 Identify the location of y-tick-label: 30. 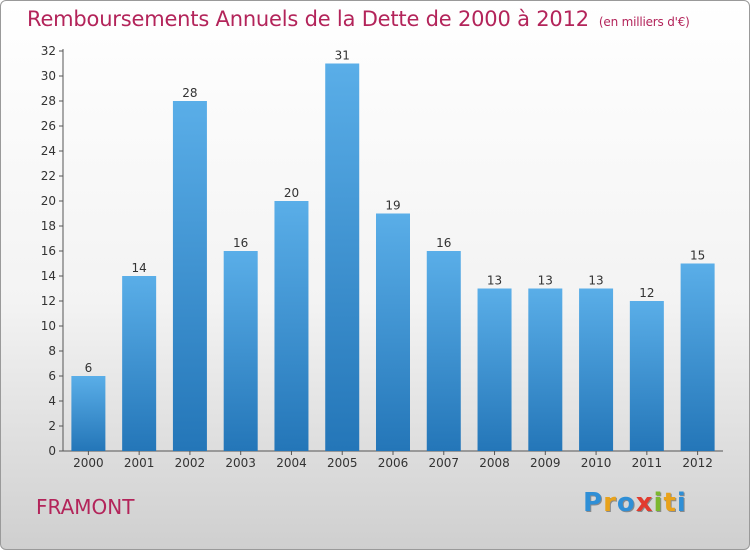
(48, 76).